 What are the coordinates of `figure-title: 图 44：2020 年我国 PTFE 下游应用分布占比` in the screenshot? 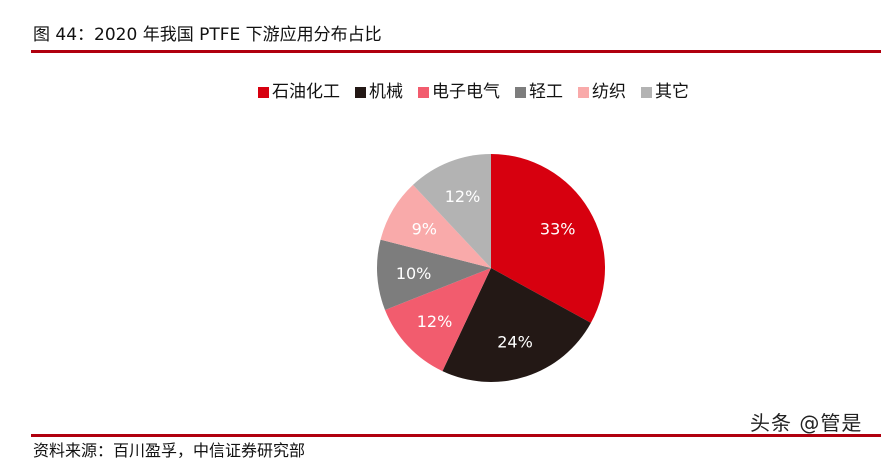 It's located at (207, 35).